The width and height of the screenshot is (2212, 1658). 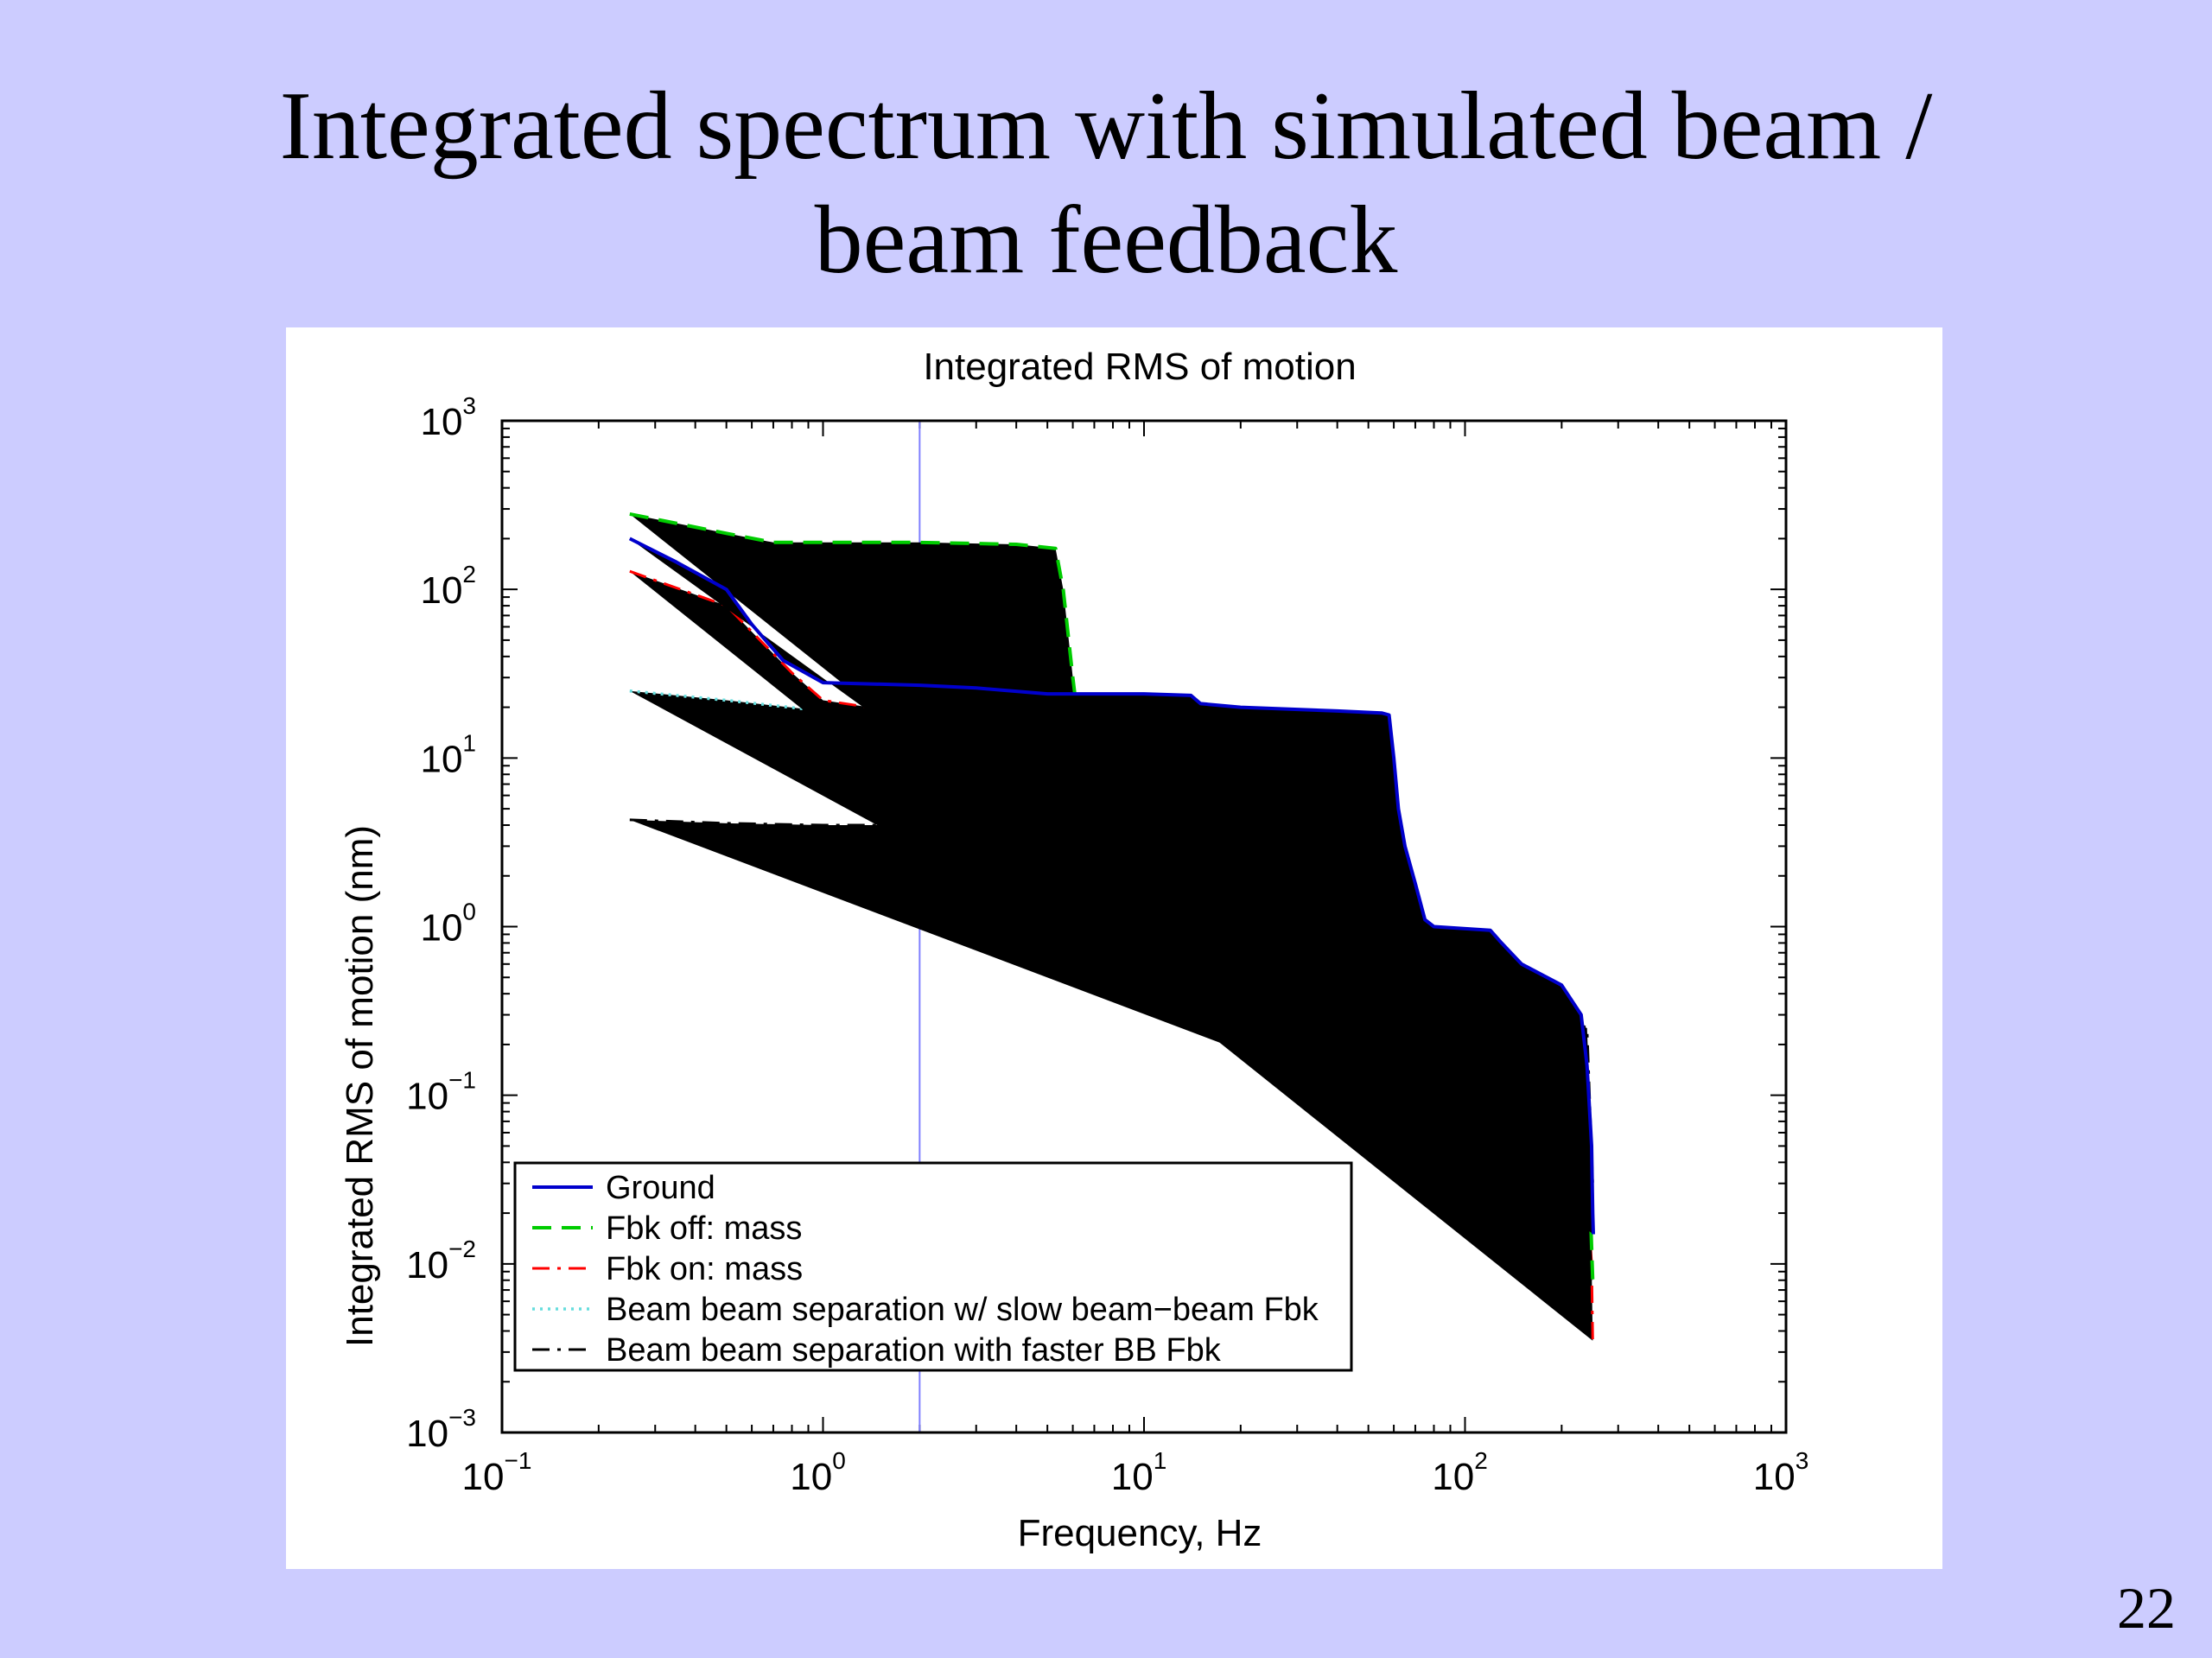 I want to click on x-tick-label: 10⁻¹, so click(x=497, y=1472).